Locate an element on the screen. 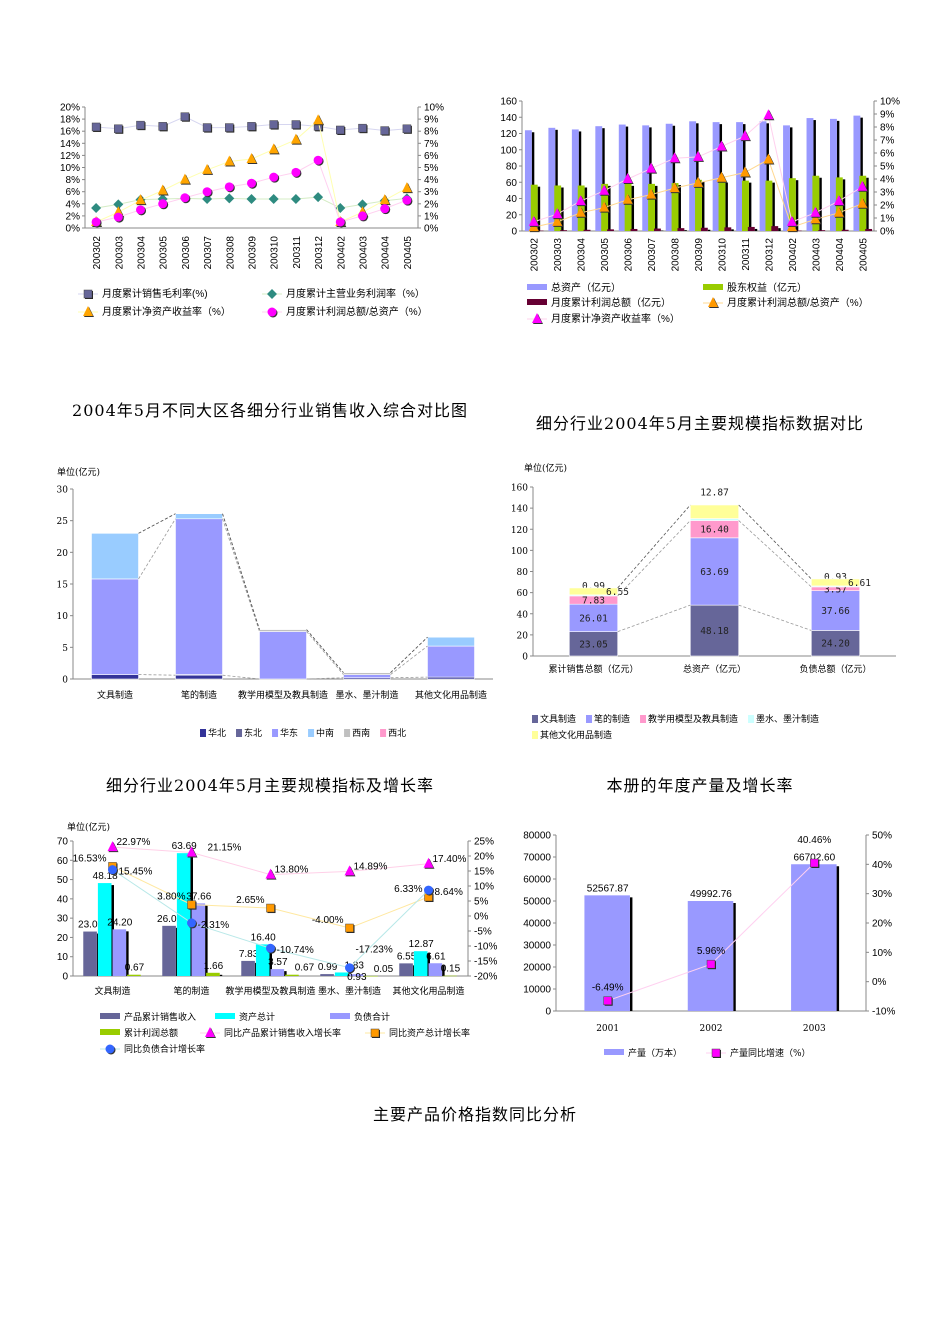 The width and height of the screenshot is (950, 1344). data-point-label: 16.53% is located at coordinates (90, 858).